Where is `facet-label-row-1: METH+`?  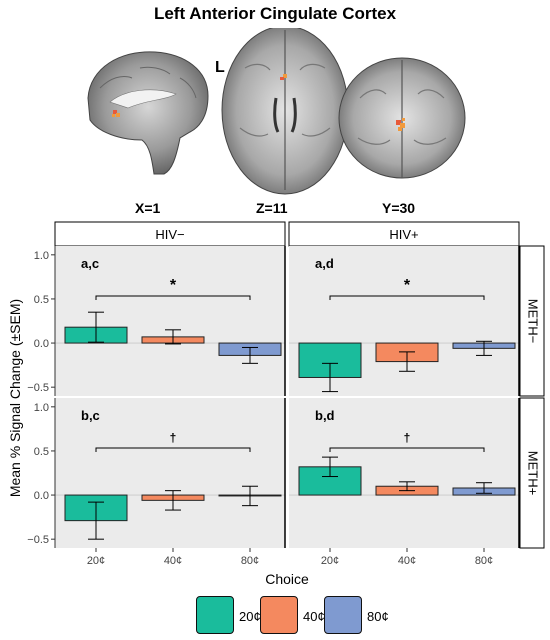
facet-label-row-1: METH+ is located at coordinates (533, 473).